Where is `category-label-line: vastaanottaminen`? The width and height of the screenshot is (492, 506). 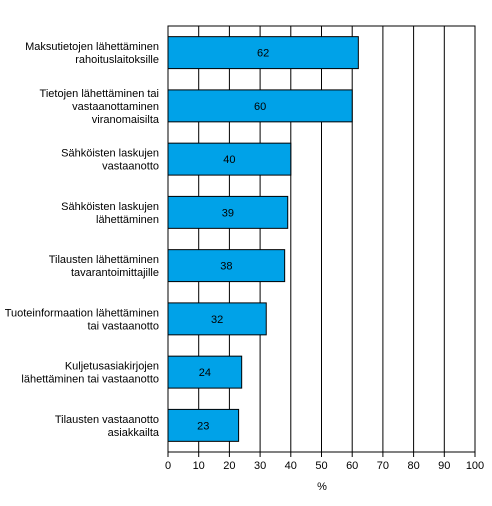
category-label-line: vastaanottaminen is located at coordinates (115, 107).